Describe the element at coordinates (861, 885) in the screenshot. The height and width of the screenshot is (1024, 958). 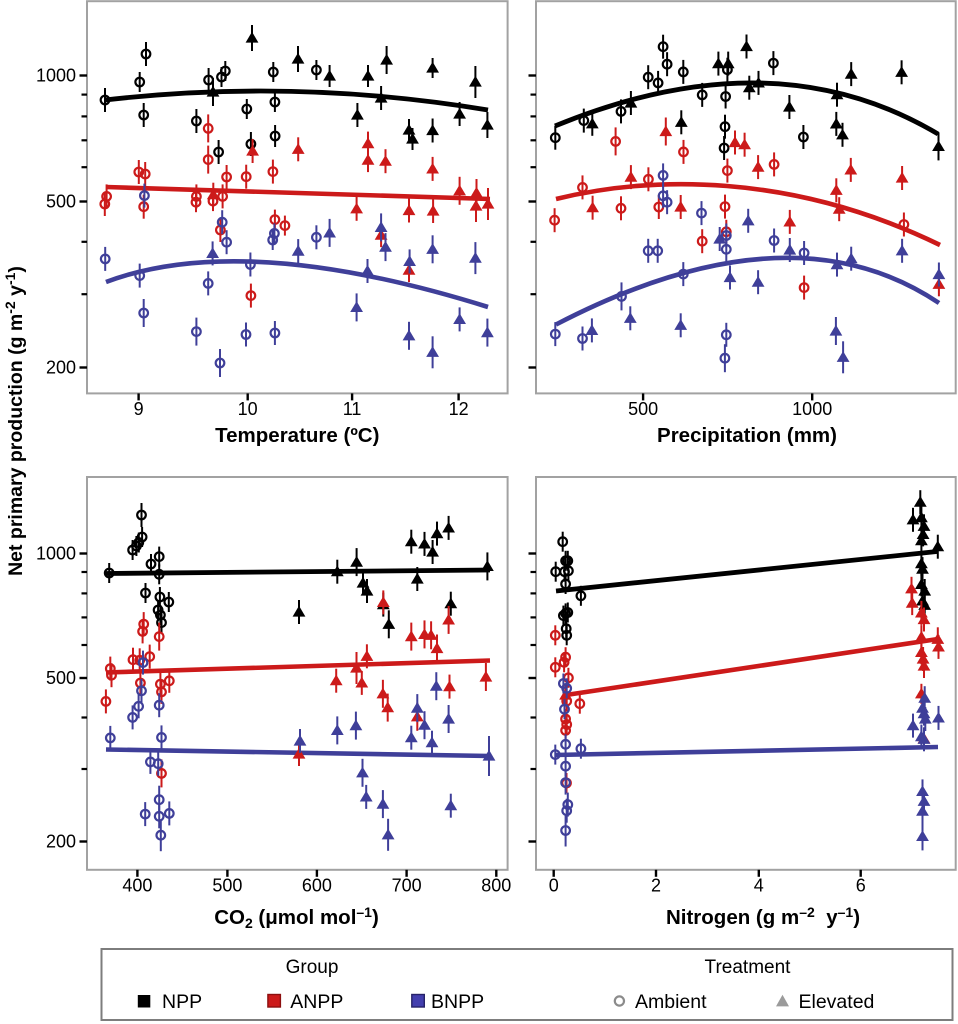
I see `svg-text: 6` at that location.